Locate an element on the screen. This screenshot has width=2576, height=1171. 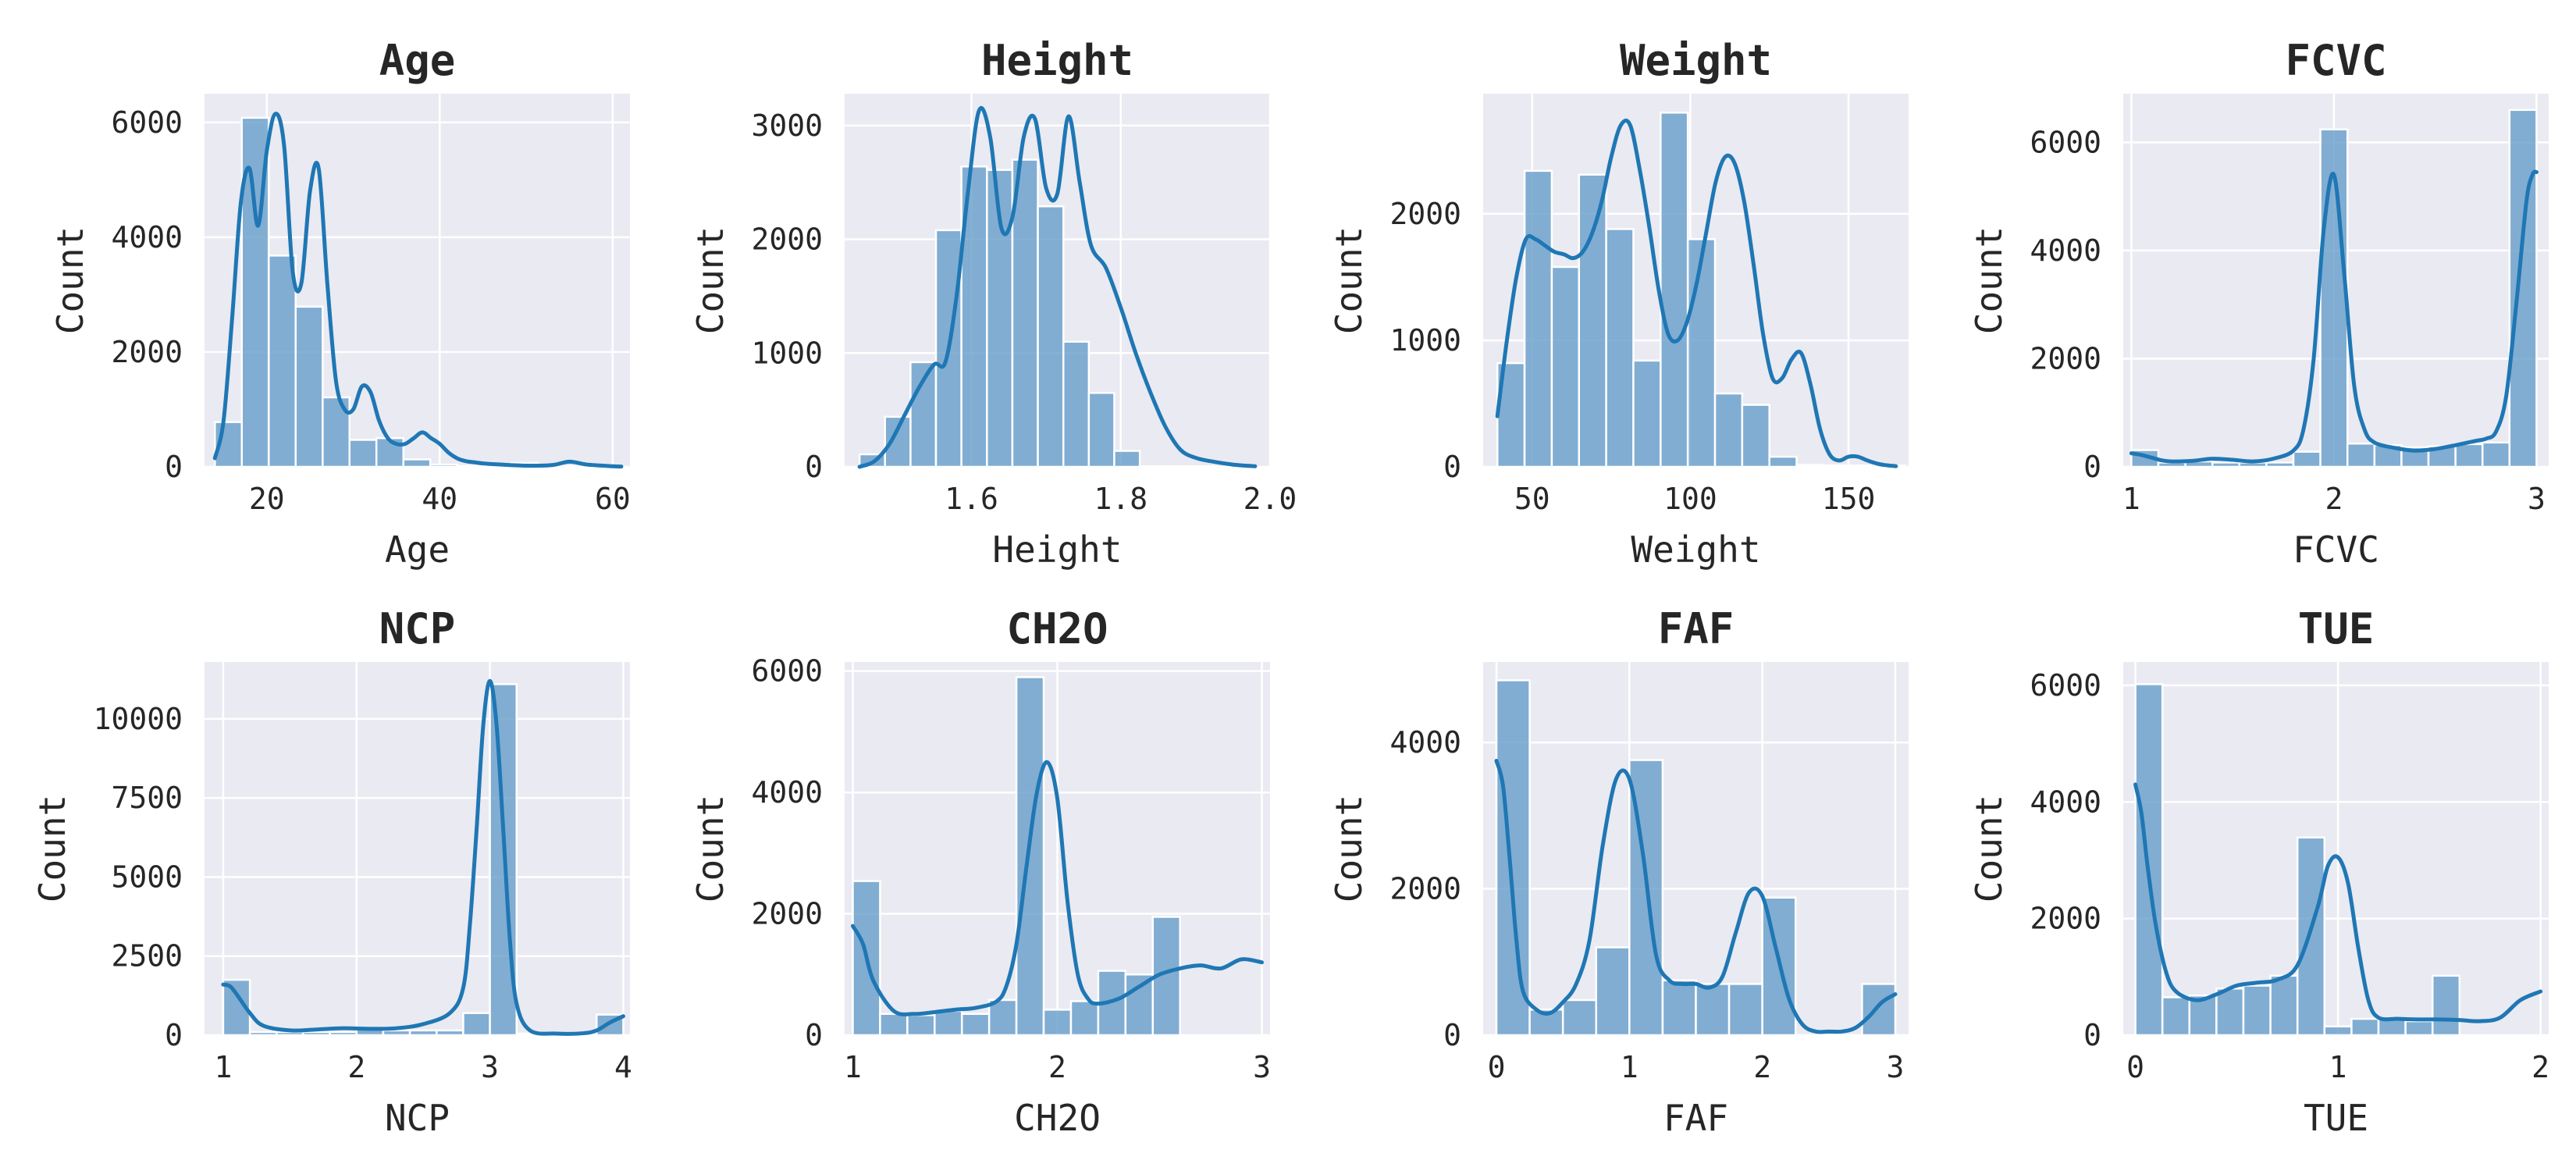
chart-title: Weight is located at coordinates (1696, 61).